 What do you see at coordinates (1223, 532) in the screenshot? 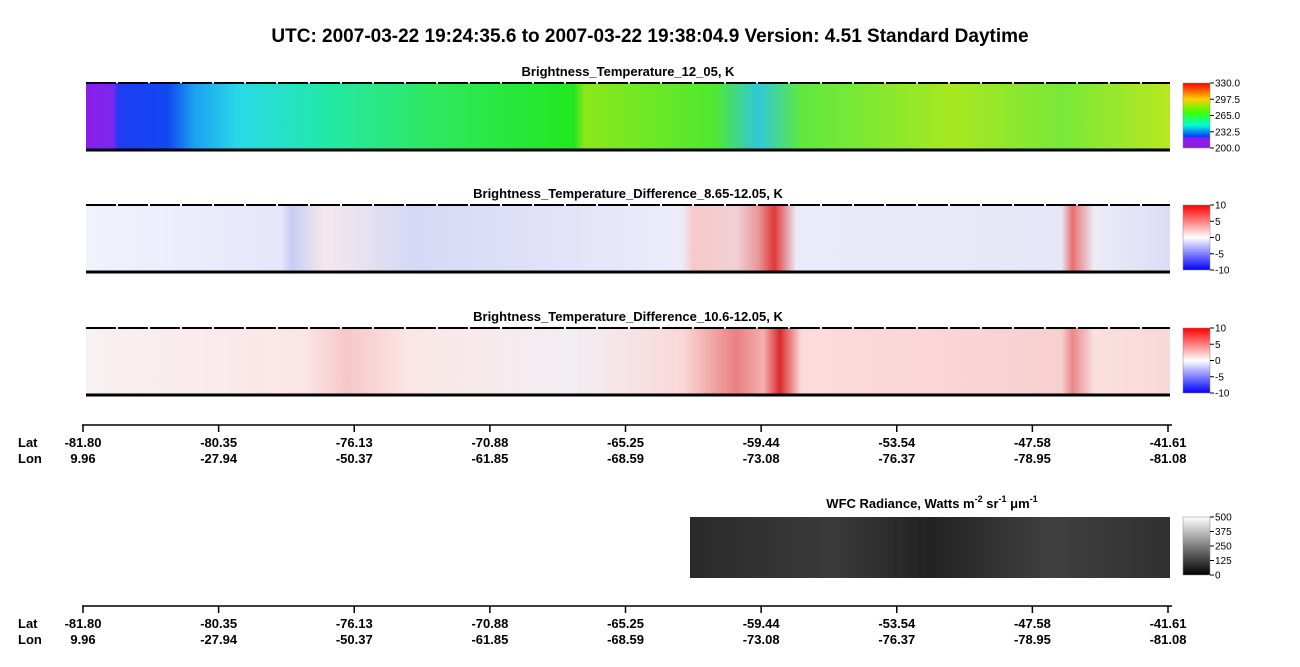
I see `colorbar-label: 375` at bounding box center [1223, 532].